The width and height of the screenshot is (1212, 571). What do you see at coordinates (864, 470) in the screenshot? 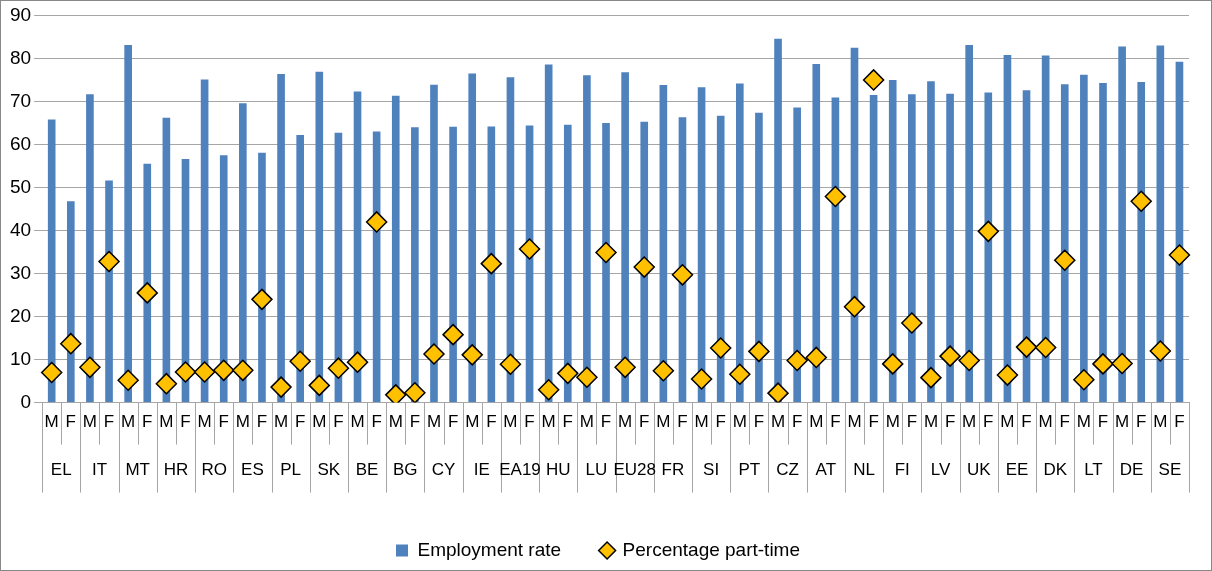
I see `text: NL` at bounding box center [864, 470].